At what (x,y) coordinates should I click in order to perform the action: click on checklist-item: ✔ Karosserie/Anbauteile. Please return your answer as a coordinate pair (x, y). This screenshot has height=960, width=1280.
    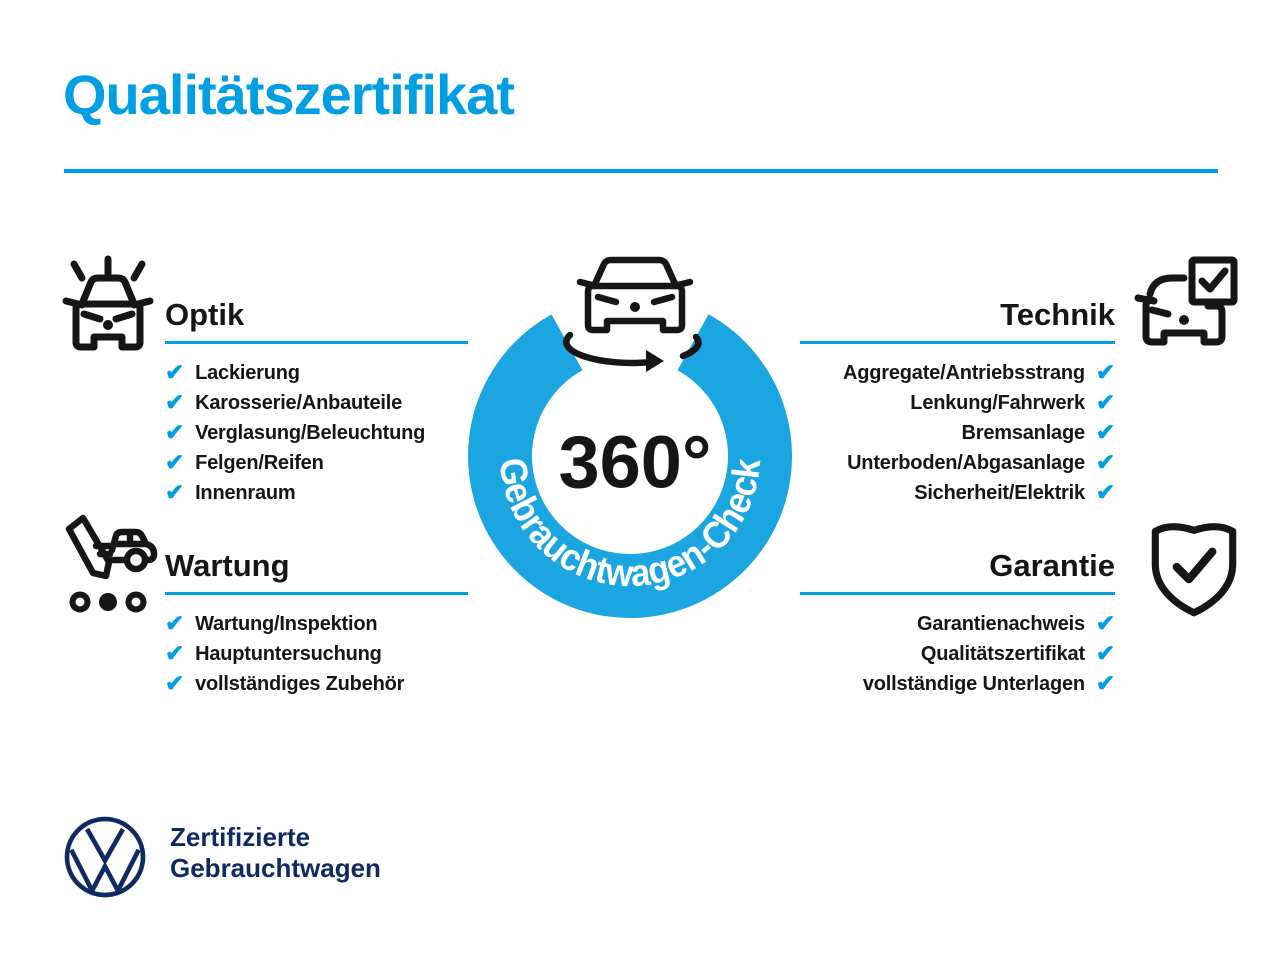
    Looking at the image, I should click on (316, 403).